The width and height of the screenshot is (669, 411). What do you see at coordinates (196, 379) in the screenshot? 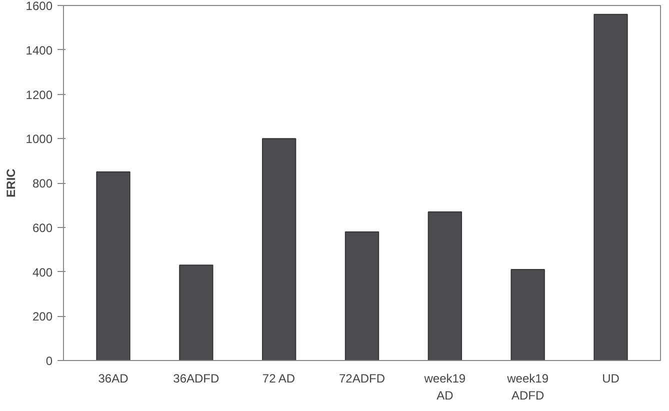
I see `x-tick-label: 36ADFD` at bounding box center [196, 379].